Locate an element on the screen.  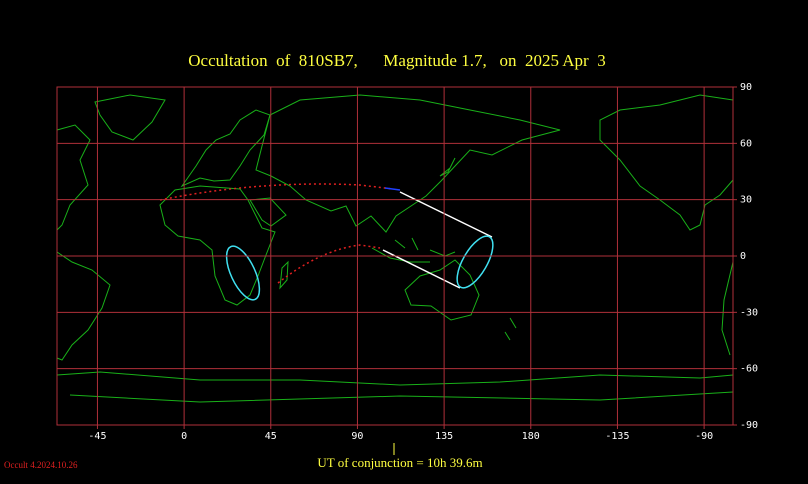
x-tick-label: 90 is located at coordinates (357, 436).